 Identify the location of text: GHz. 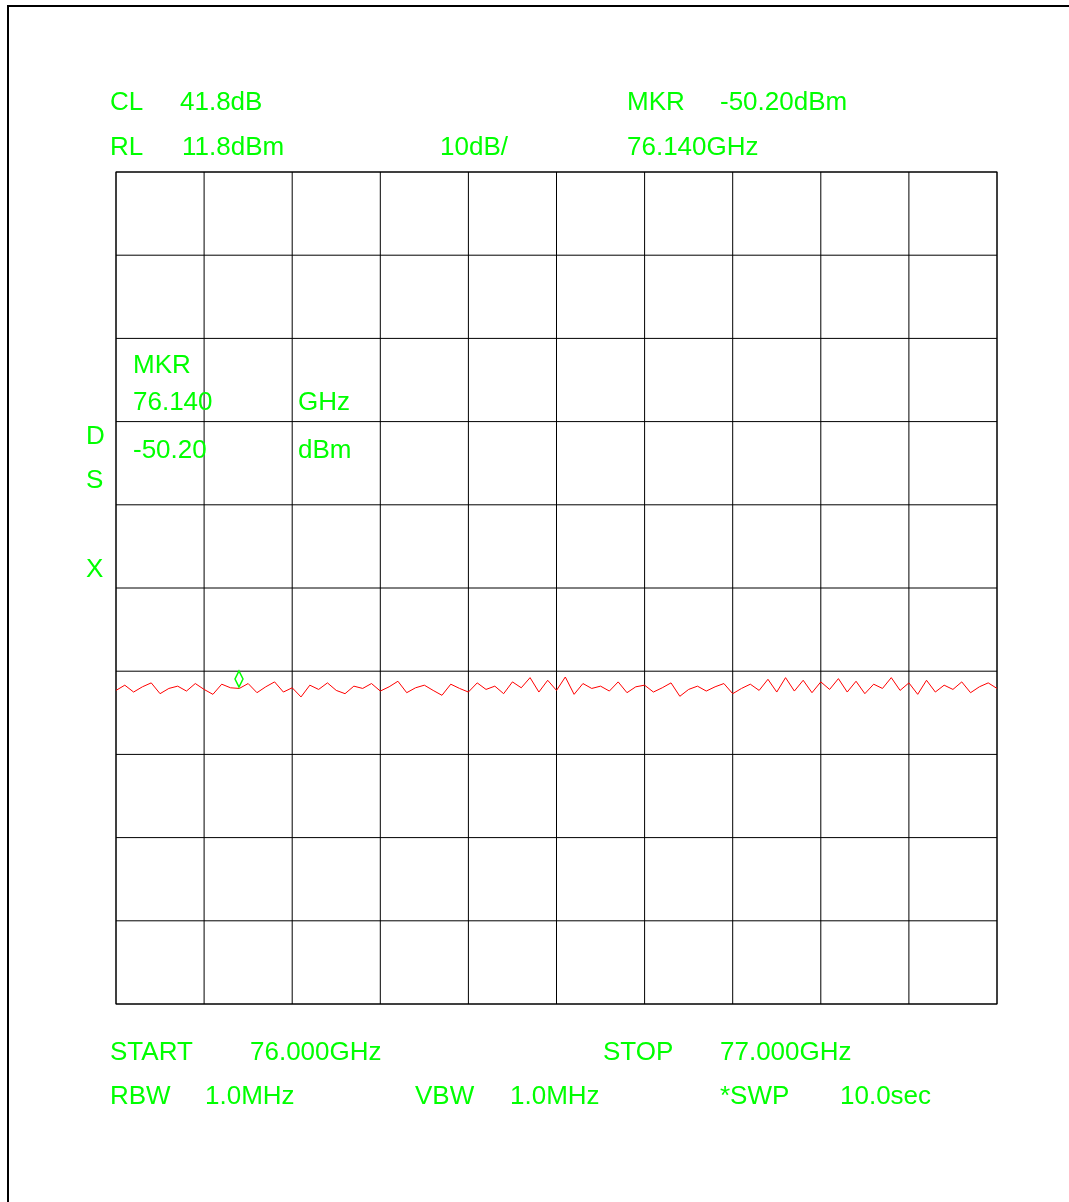
(324, 401).